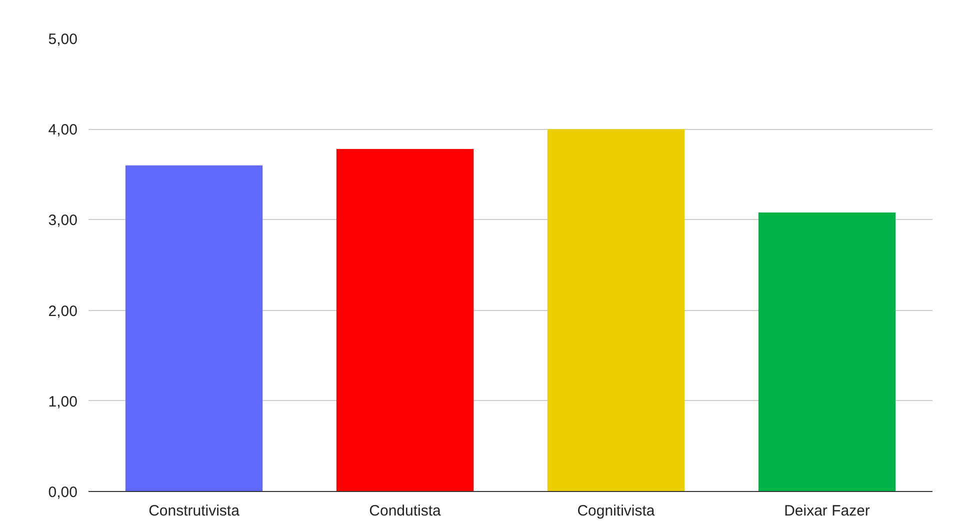 The height and width of the screenshot is (532, 960). Describe the element at coordinates (63, 401) in the screenshot. I see `y-tick-label: 1,00` at that location.